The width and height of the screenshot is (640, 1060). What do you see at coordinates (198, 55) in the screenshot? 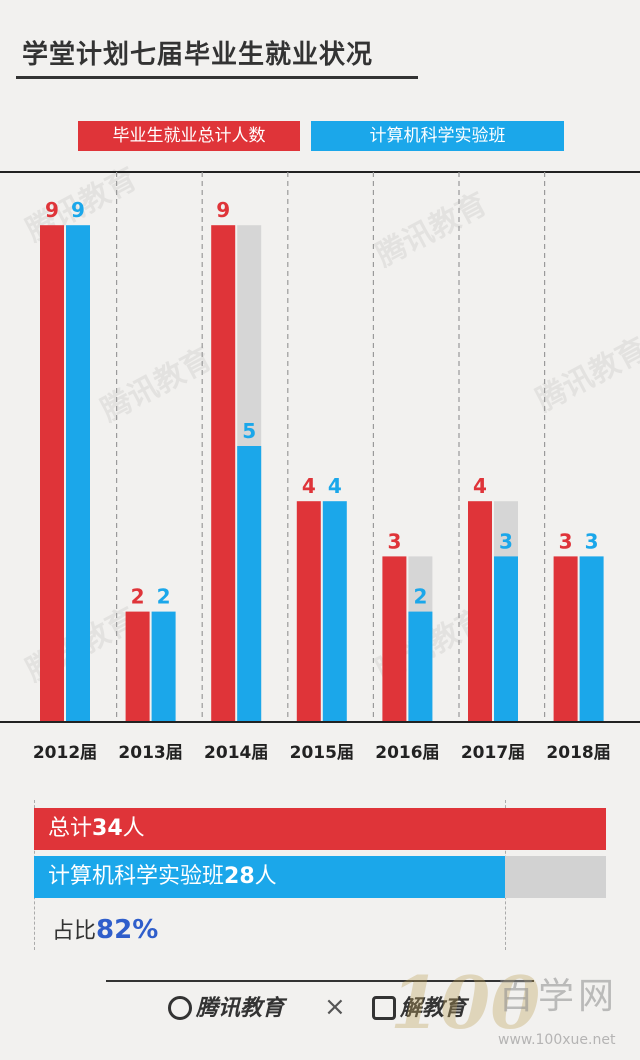
I see `chart-title: 学堂计划七届毕业生就业状况` at bounding box center [198, 55].